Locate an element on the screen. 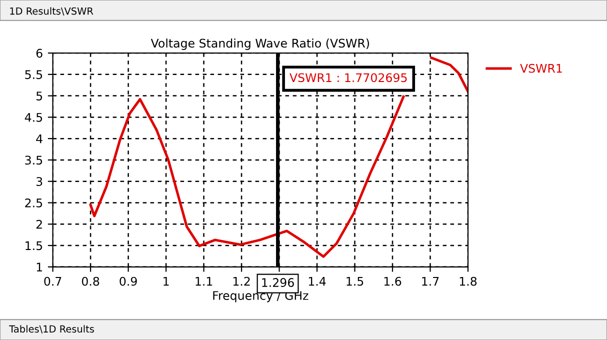 The image size is (607, 340). y-tick-label: 4.5 is located at coordinates (33, 117).